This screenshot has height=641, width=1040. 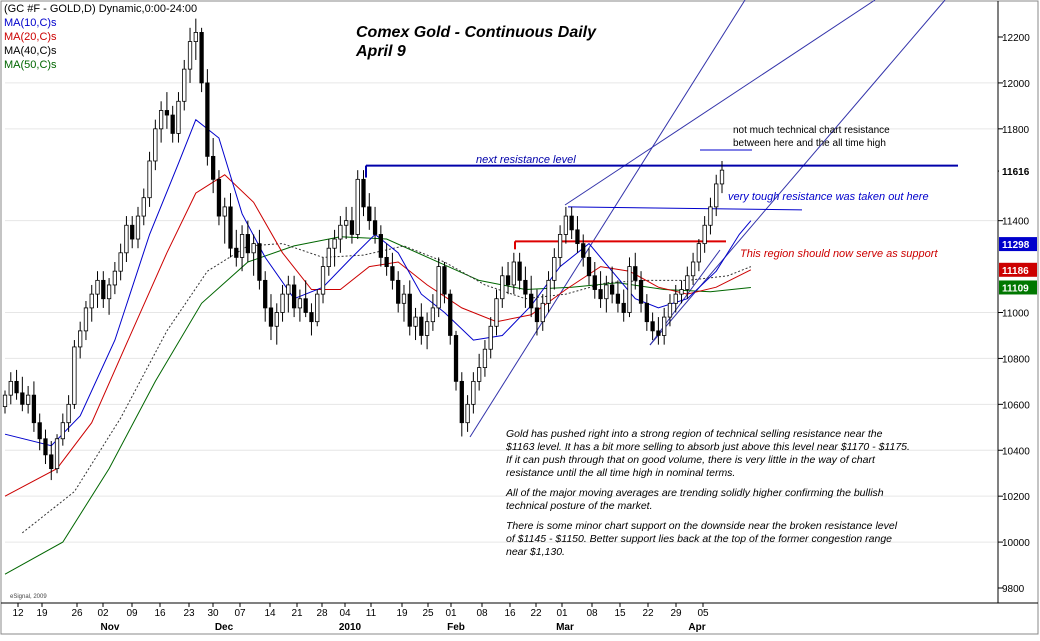 I want to click on x-month-label: Feb, so click(x=456, y=627).